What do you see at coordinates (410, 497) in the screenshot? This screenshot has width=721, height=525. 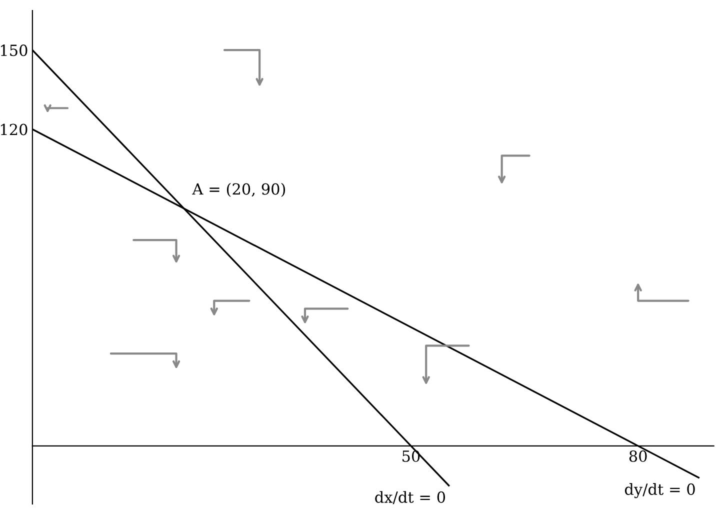 I see `series-label: dx/dt = 0` at bounding box center [410, 497].